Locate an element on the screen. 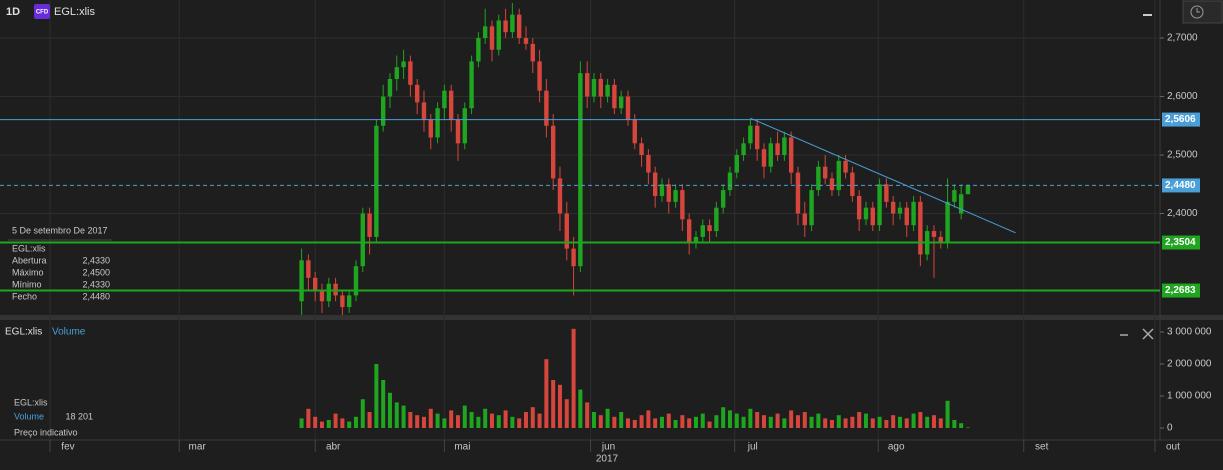 The image size is (1223, 470). x-tick-label: fev is located at coordinates (67, 447).